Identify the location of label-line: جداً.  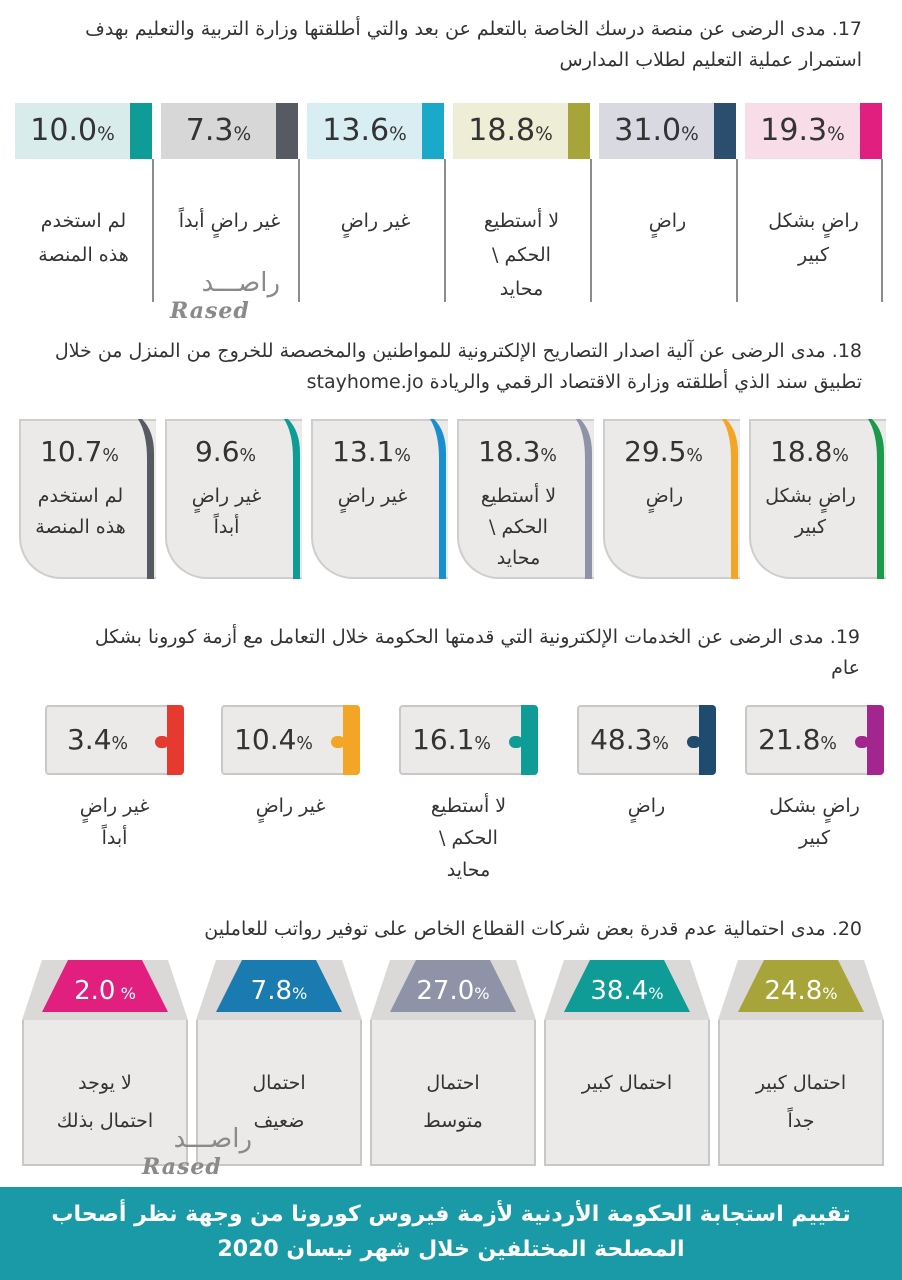
(801, 1121).